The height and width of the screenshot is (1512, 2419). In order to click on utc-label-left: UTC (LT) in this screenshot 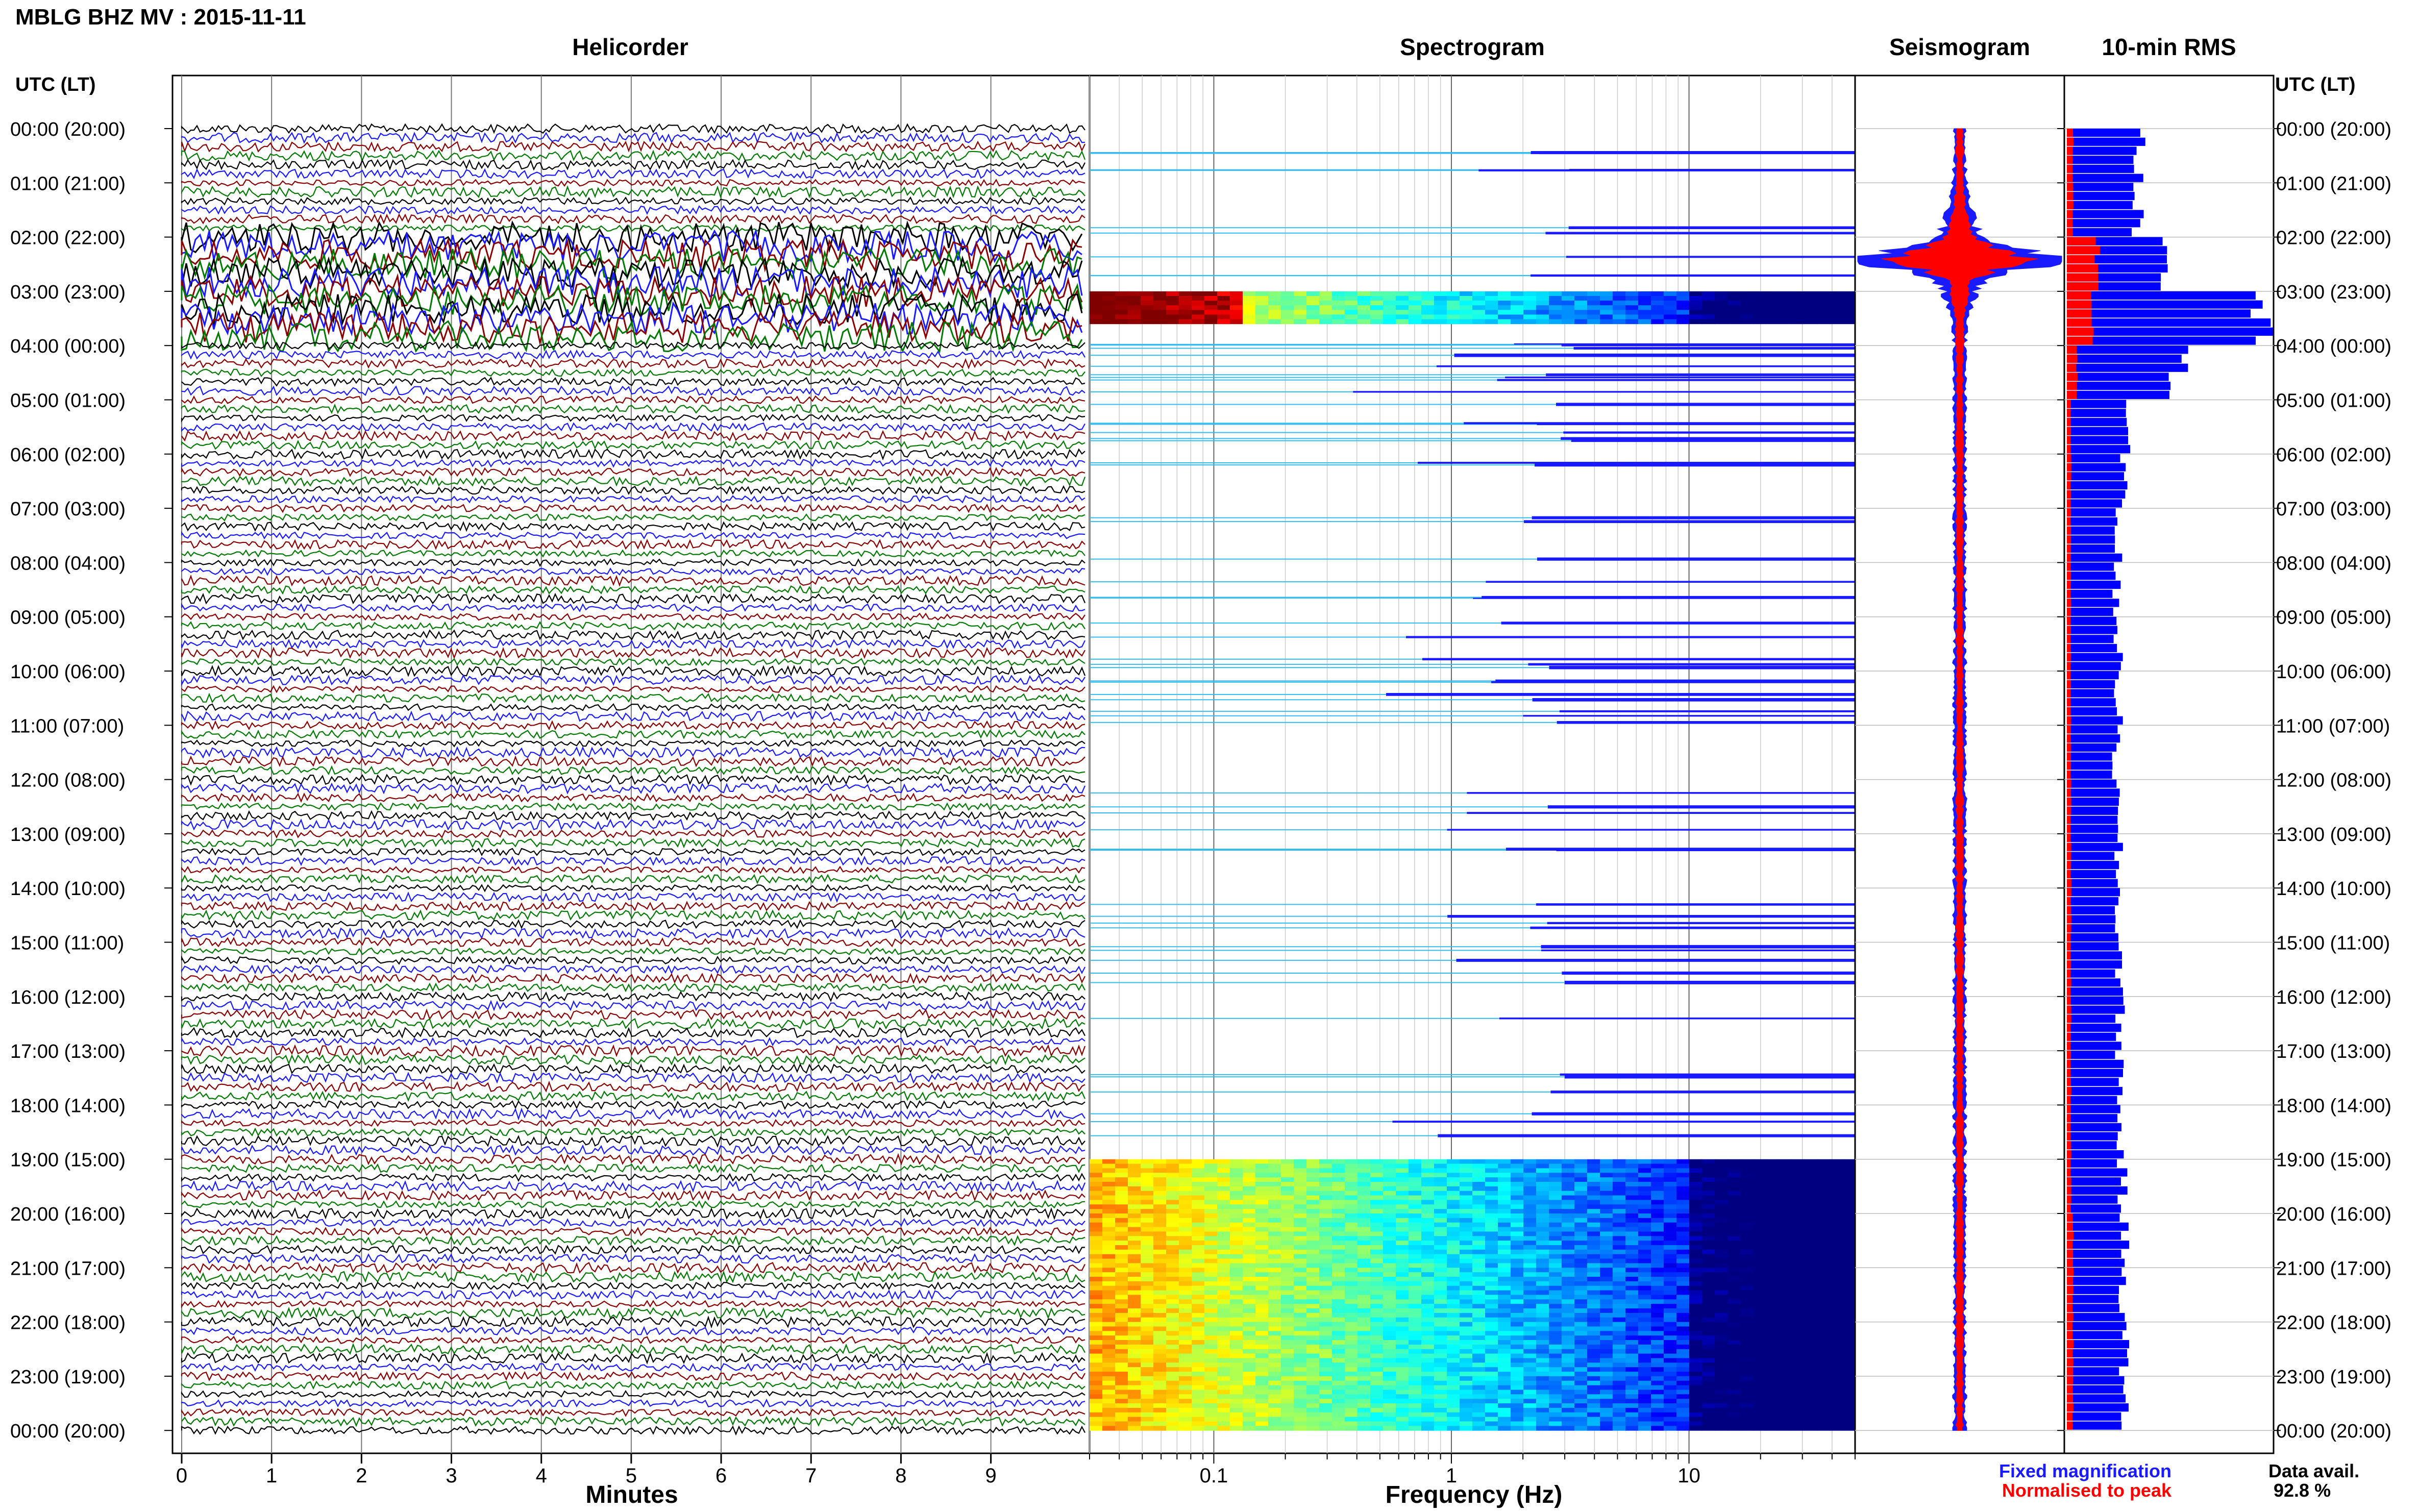, I will do `click(55, 84)`.